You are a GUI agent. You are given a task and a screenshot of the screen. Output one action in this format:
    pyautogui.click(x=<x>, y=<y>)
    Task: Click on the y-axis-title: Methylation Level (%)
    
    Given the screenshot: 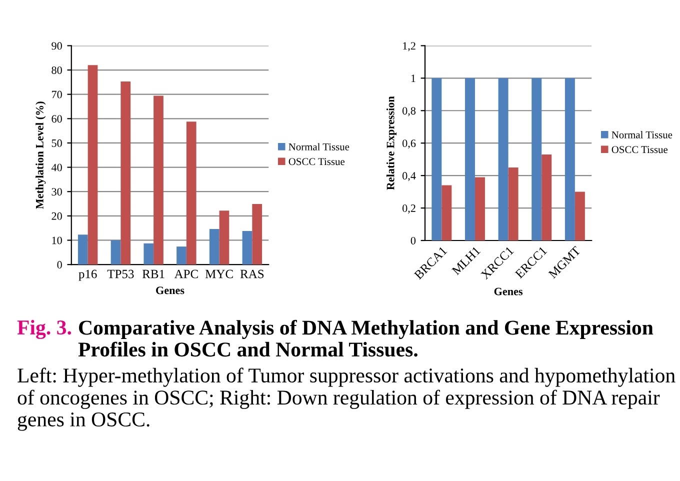 What is the action you would take?
    pyautogui.click(x=41, y=155)
    